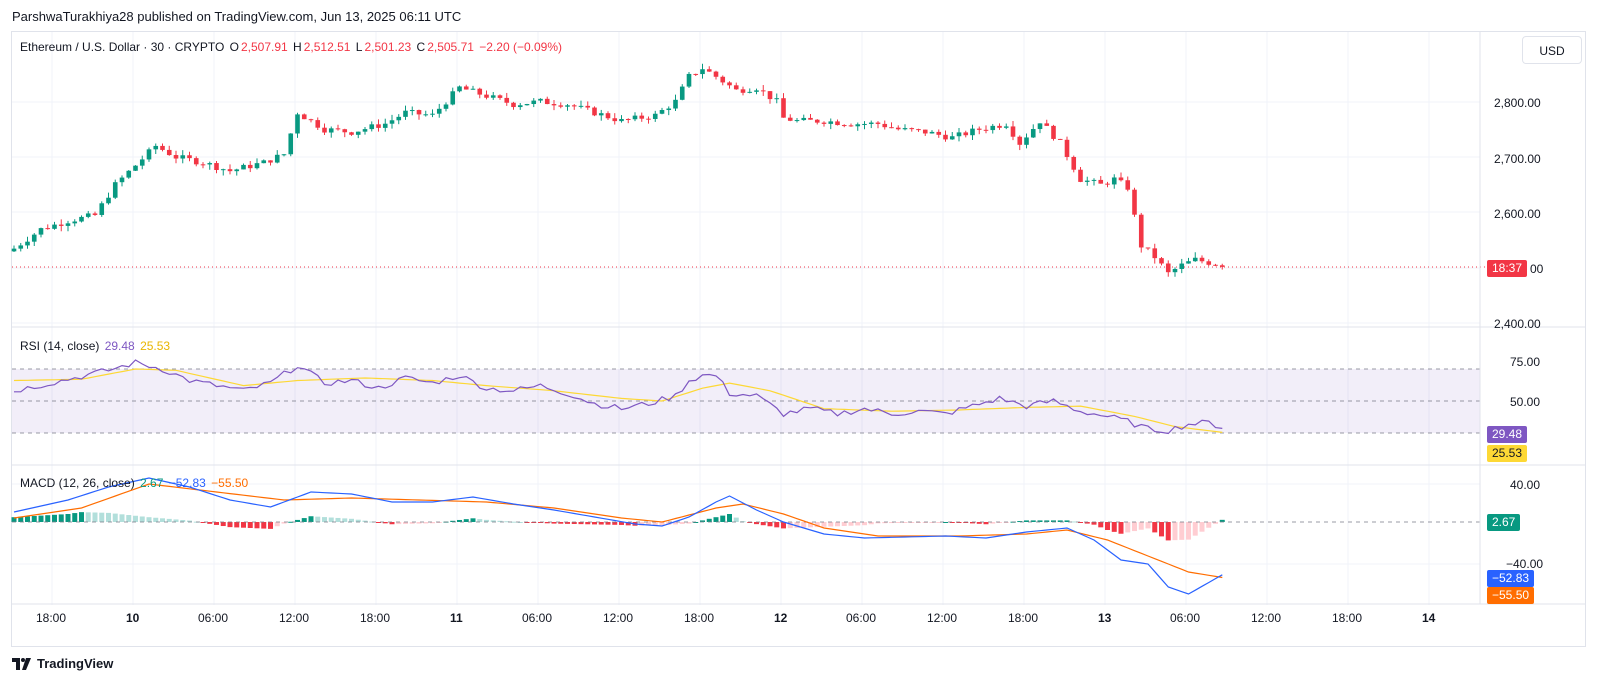 This screenshot has height=685, width=1600. What do you see at coordinates (781, 618) in the screenshot?
I see `time-axis-label: 12` at bounding box center [781, 618].